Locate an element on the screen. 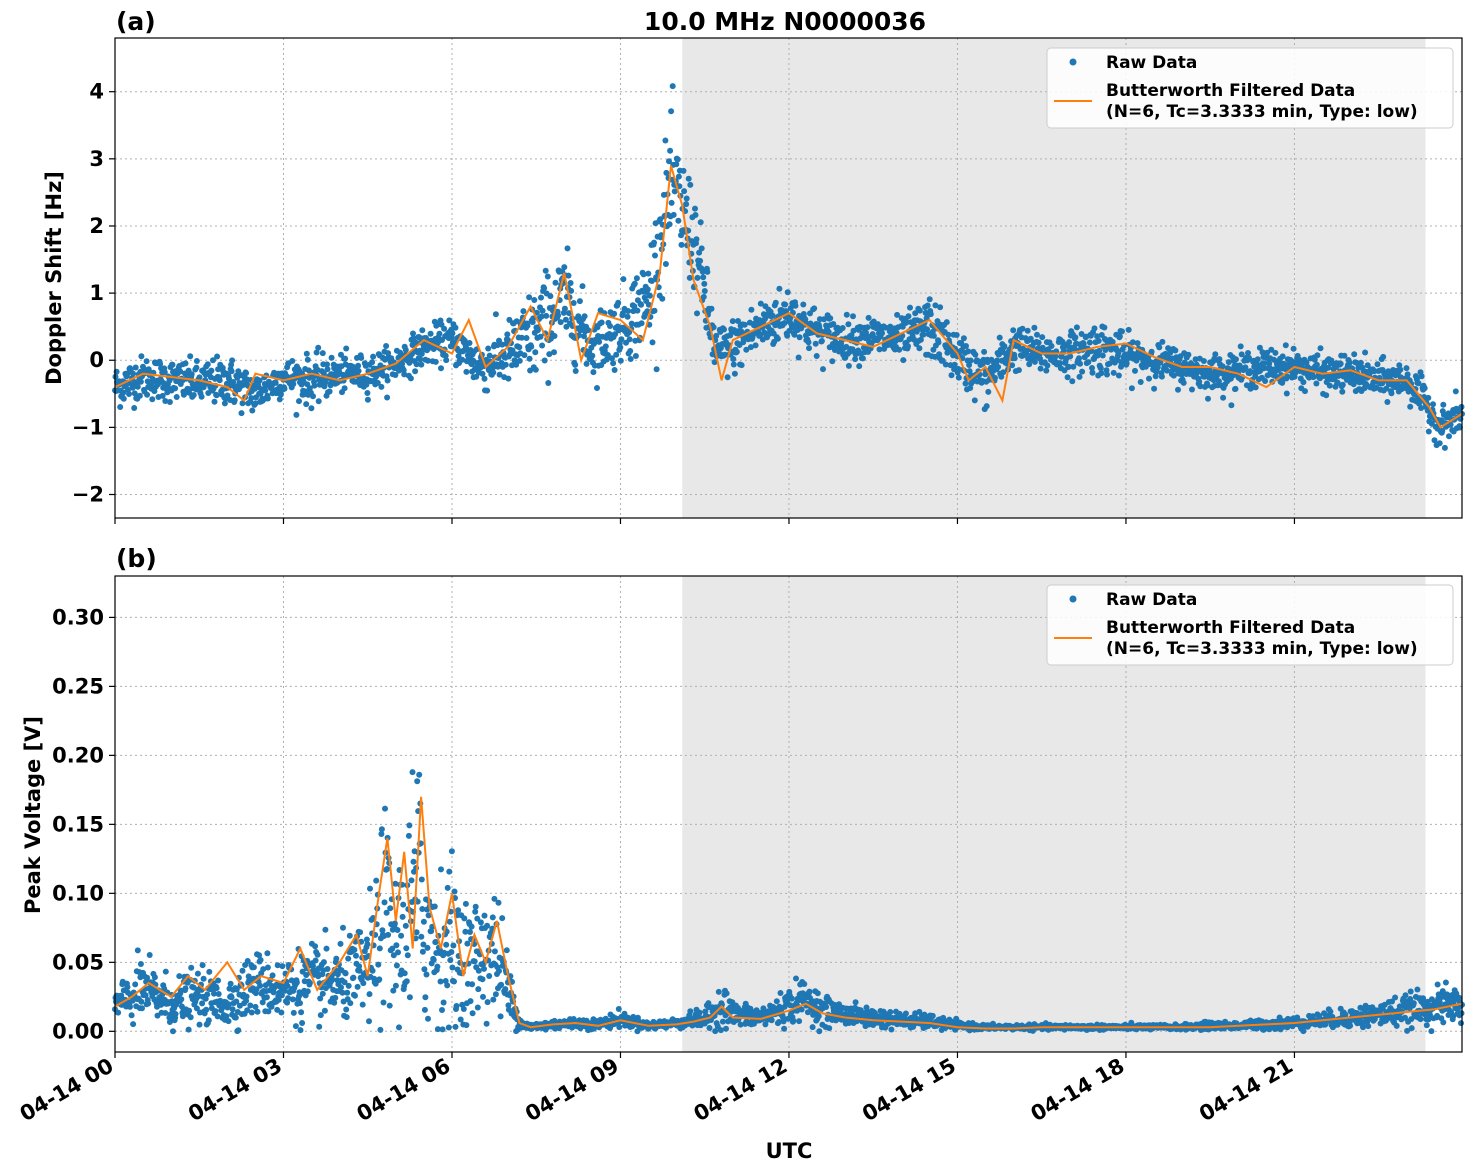  y-tick-label: 0 is located at coordinates (96, 360).